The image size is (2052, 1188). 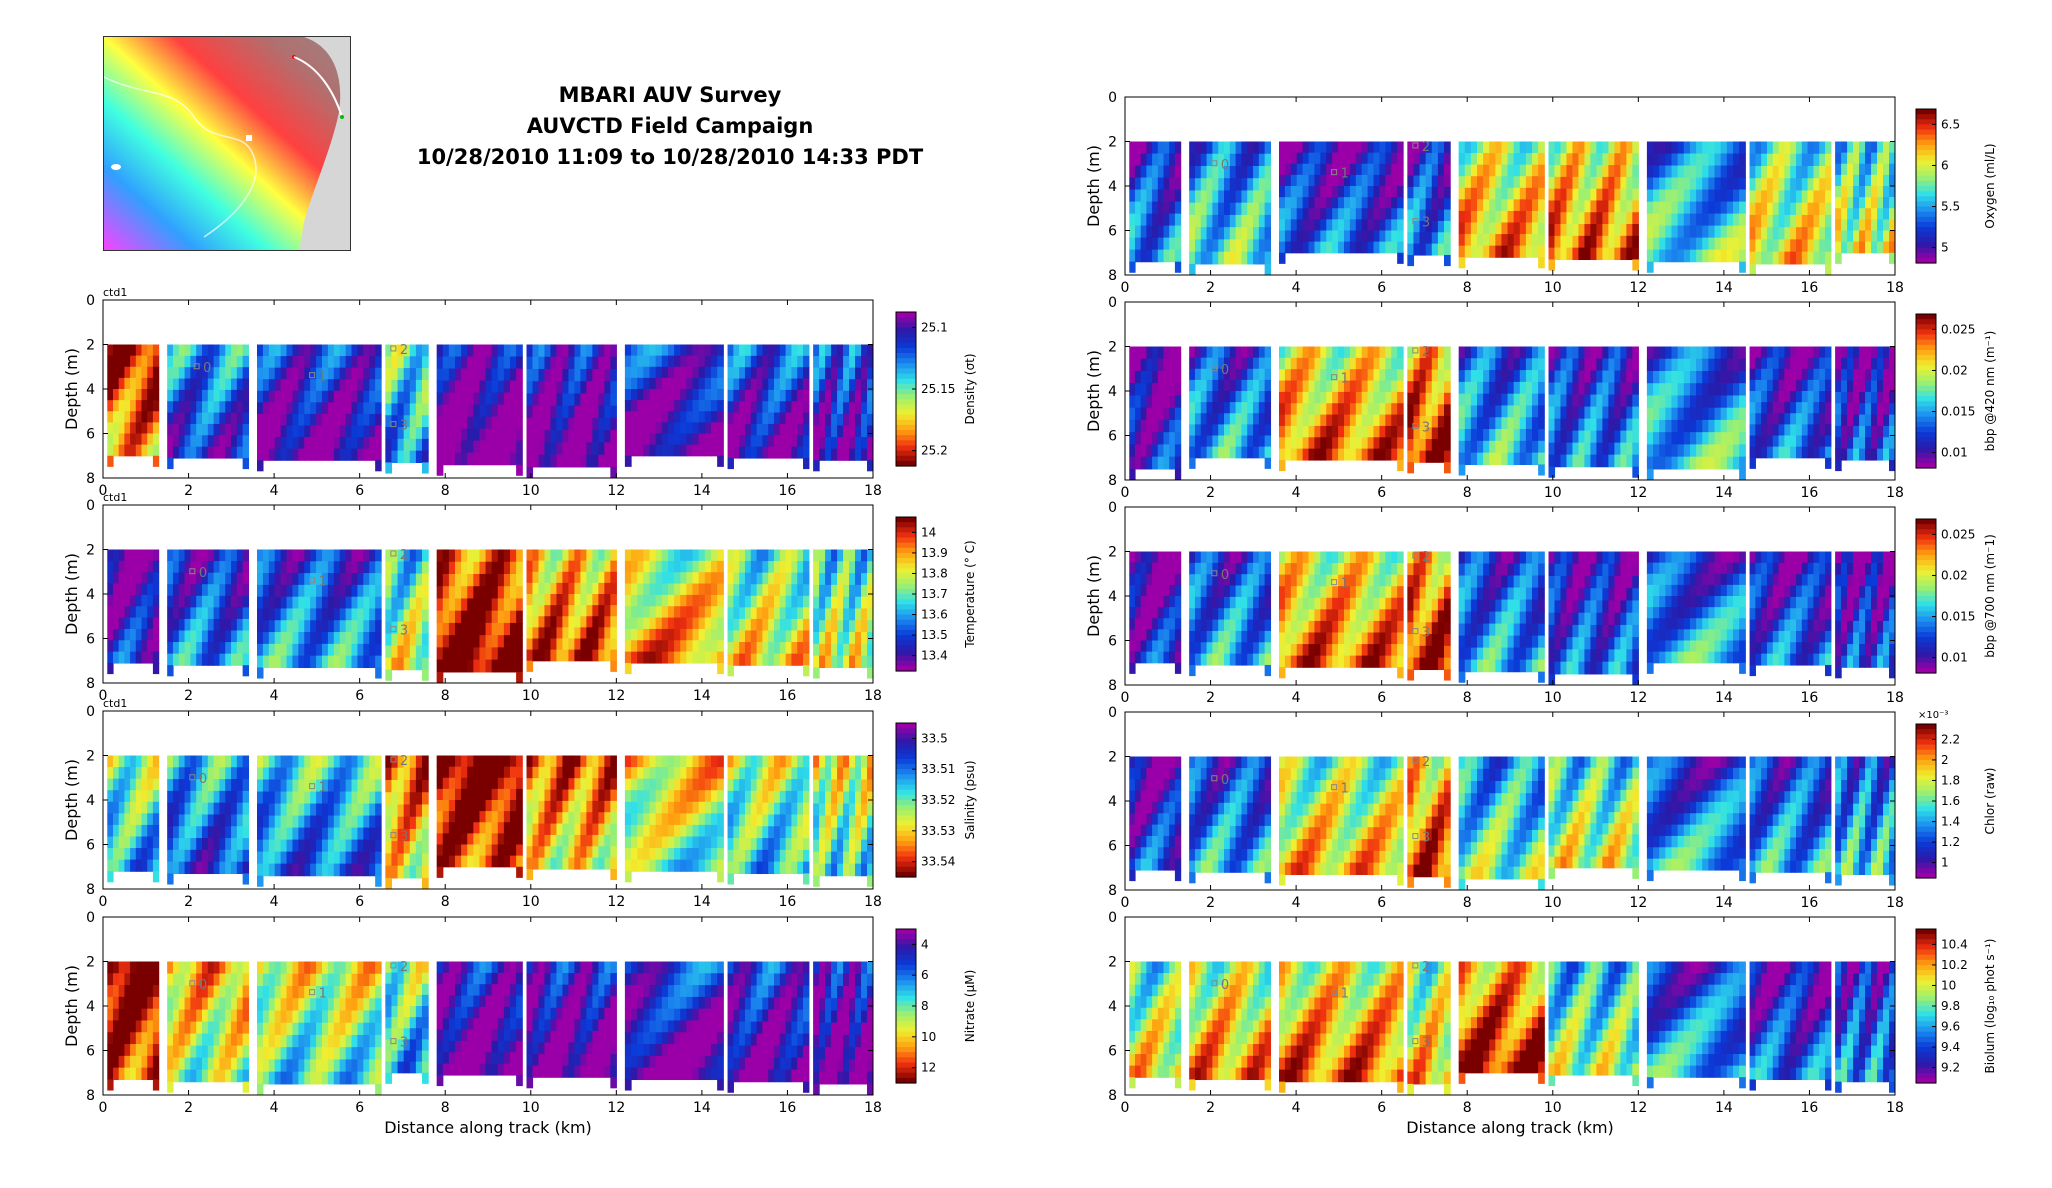 I want to click on x-tick-label: 14, so click(x=702, y=902).